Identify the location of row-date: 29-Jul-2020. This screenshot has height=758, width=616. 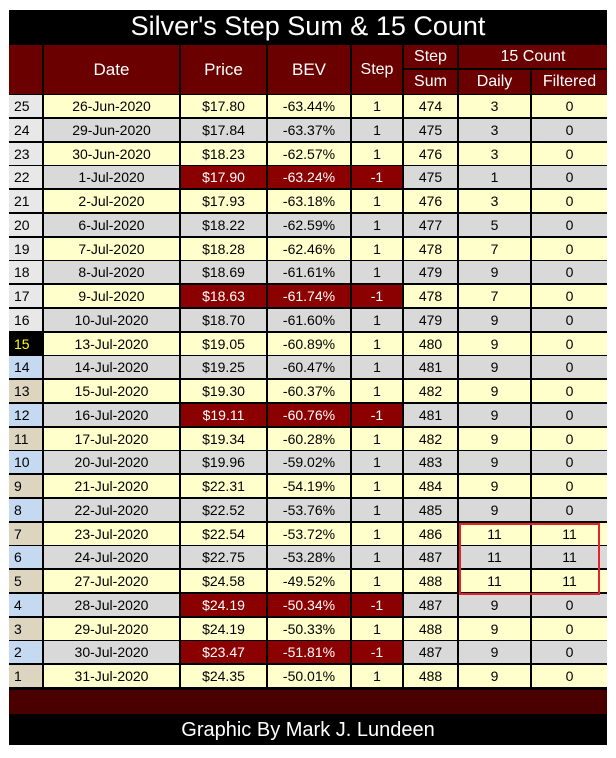
(111, 628).